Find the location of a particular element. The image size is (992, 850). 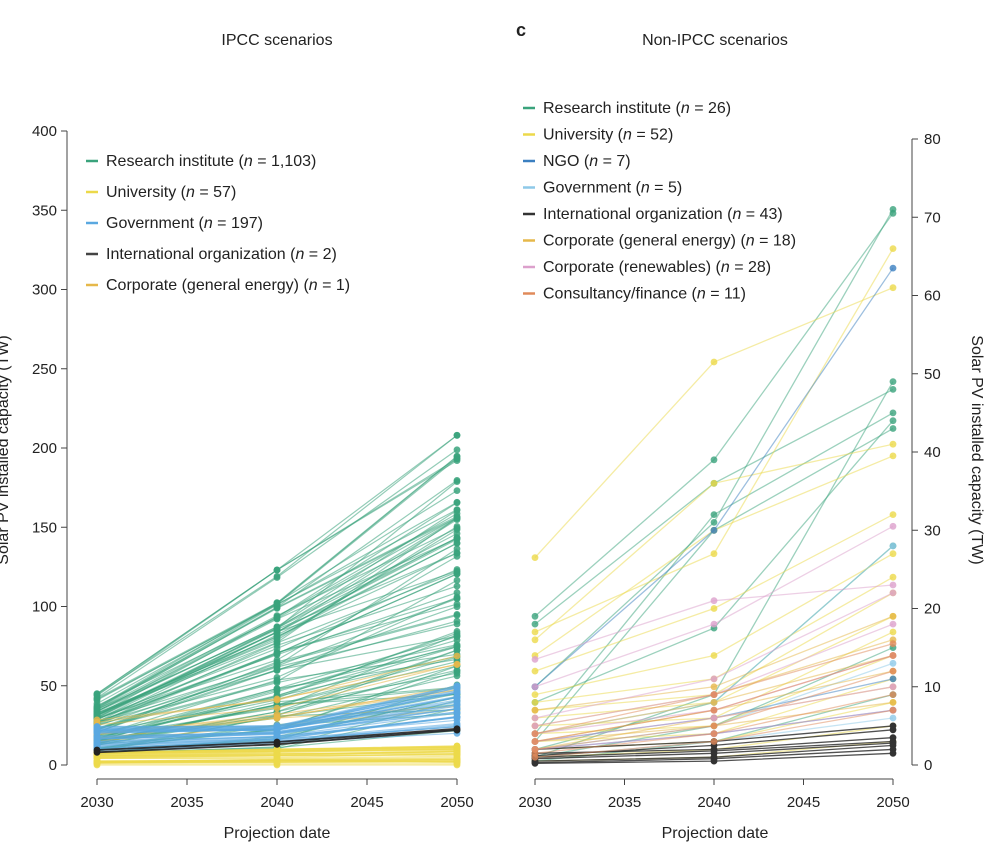

non-ipcc-legend-entry: NGO (n = 7) is located at coordinates (587, 161).